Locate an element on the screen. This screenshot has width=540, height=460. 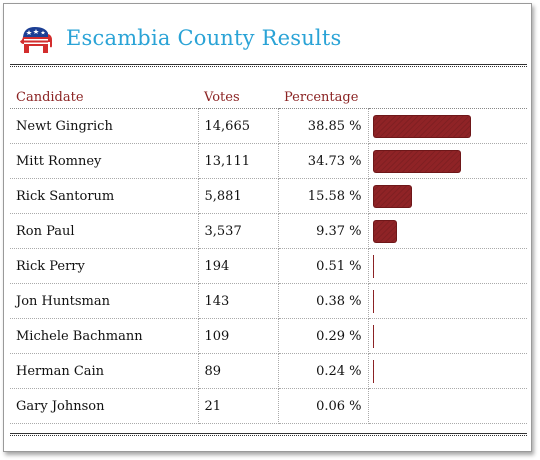
table-row: Mitt Romney 13,111 34.73 % is located at coordinates (268, 161).